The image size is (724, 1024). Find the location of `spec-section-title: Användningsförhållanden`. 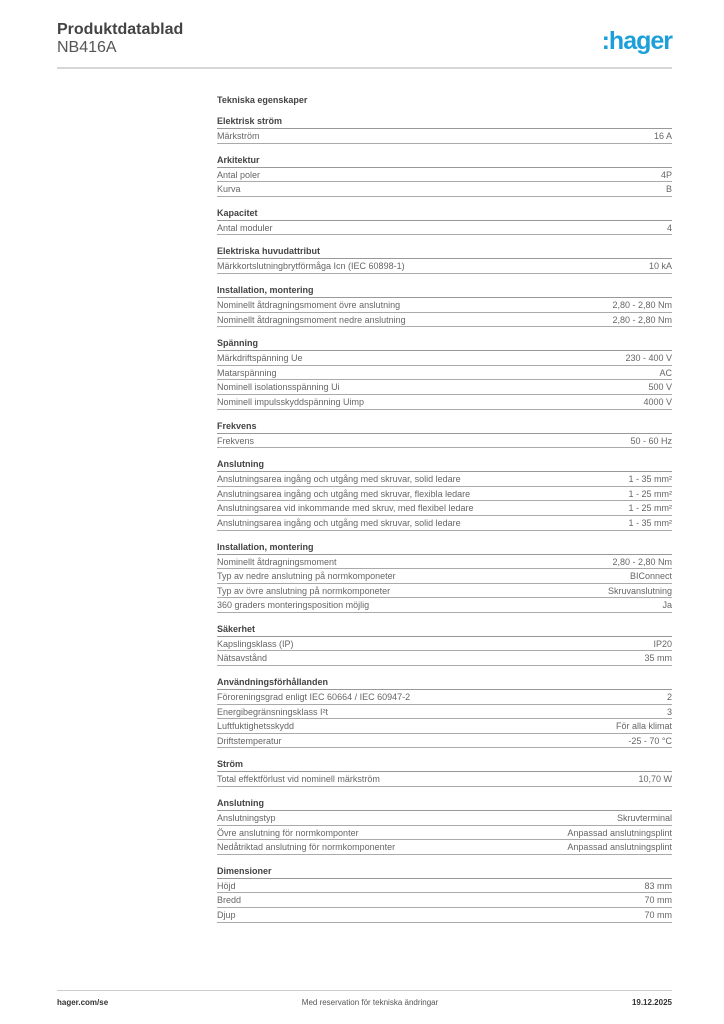

spec-section-title: Användningsförhållanden is located at coordinates (444, 683).